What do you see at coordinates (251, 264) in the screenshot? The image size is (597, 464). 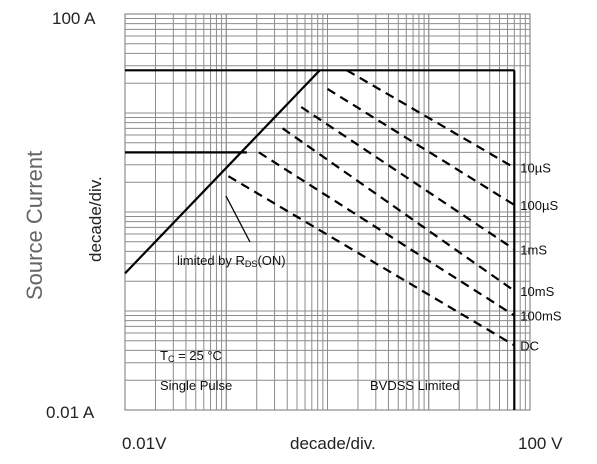 I see `rds-label-sub: DS` at bounding box center [251, 264].